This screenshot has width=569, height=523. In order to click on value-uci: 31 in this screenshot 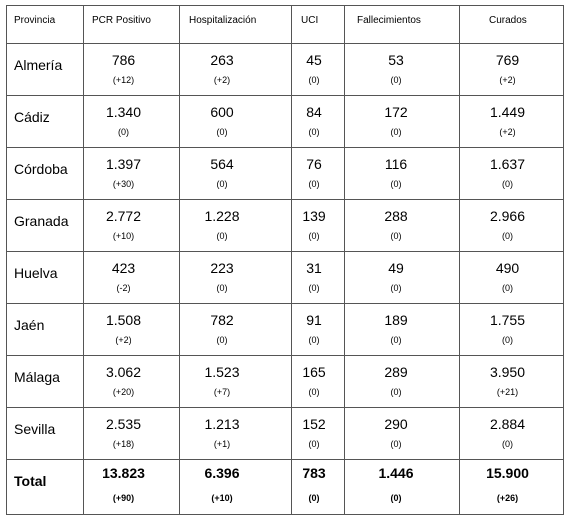, I will do `click(314, 268)`.